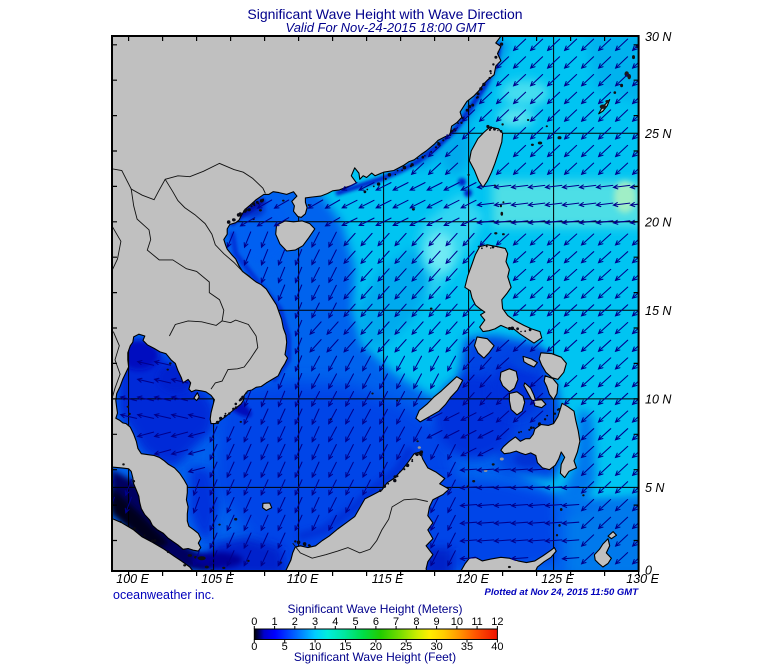 The width and height of the screenshot is (775, 665). Describe the element at coordinates (375, 657) in the screenshot. I see `svg-text: Significant Wave Height (Feet)` at that location.